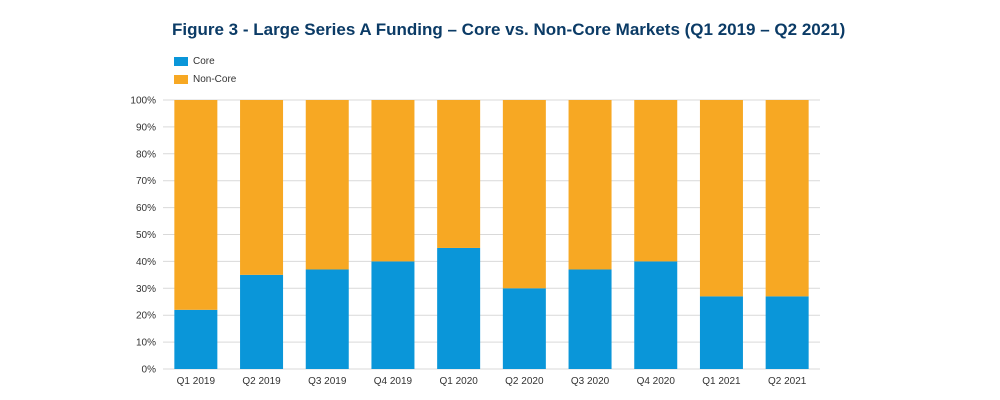  I want to click on x-tick-label: Q2 2021, so click(787, 381).